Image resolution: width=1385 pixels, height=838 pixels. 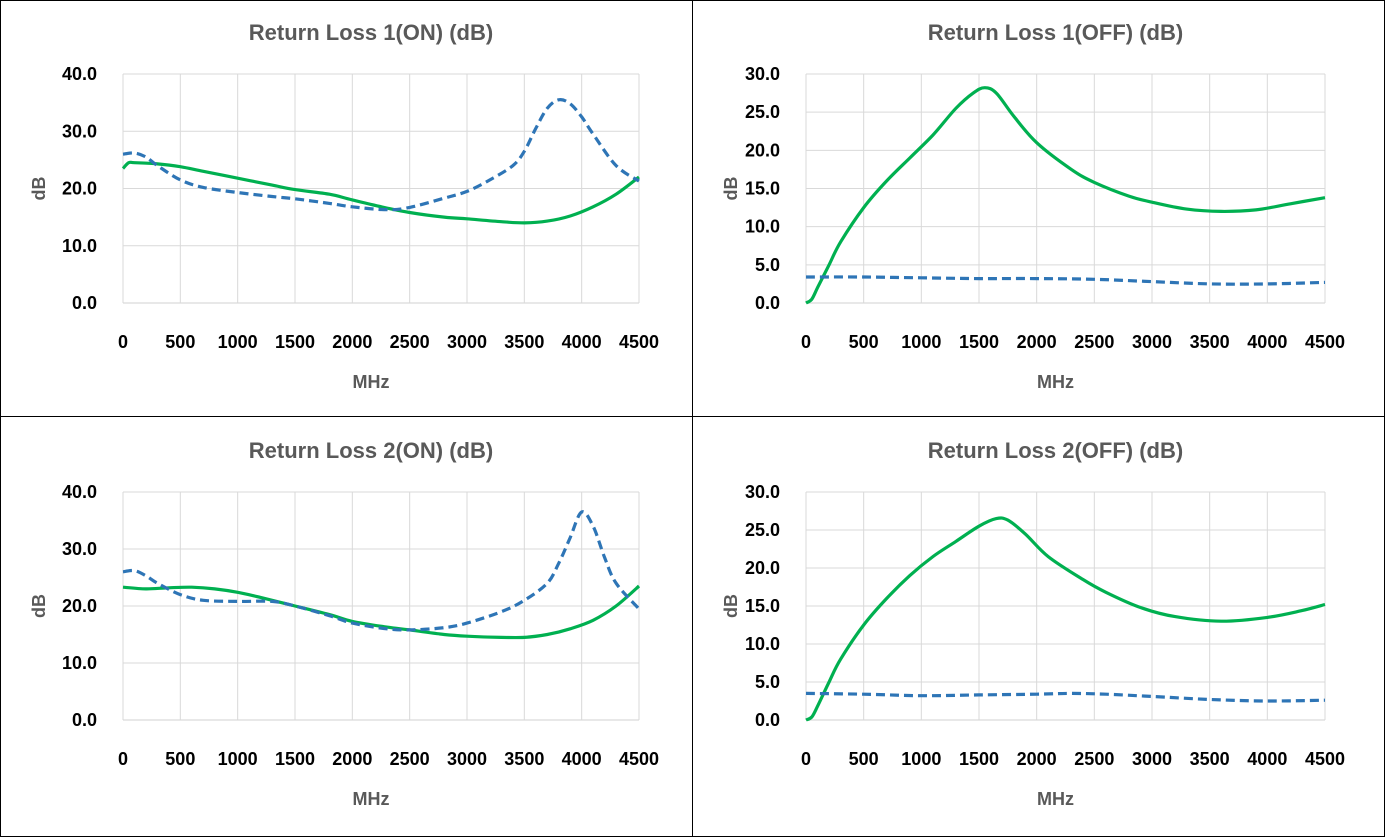 What do you see at coordinates (1055, 32) in the screenshot?
I see `chart-title: Return Loss 1(OFF) (dB)` at bounding box center [1055, 32].